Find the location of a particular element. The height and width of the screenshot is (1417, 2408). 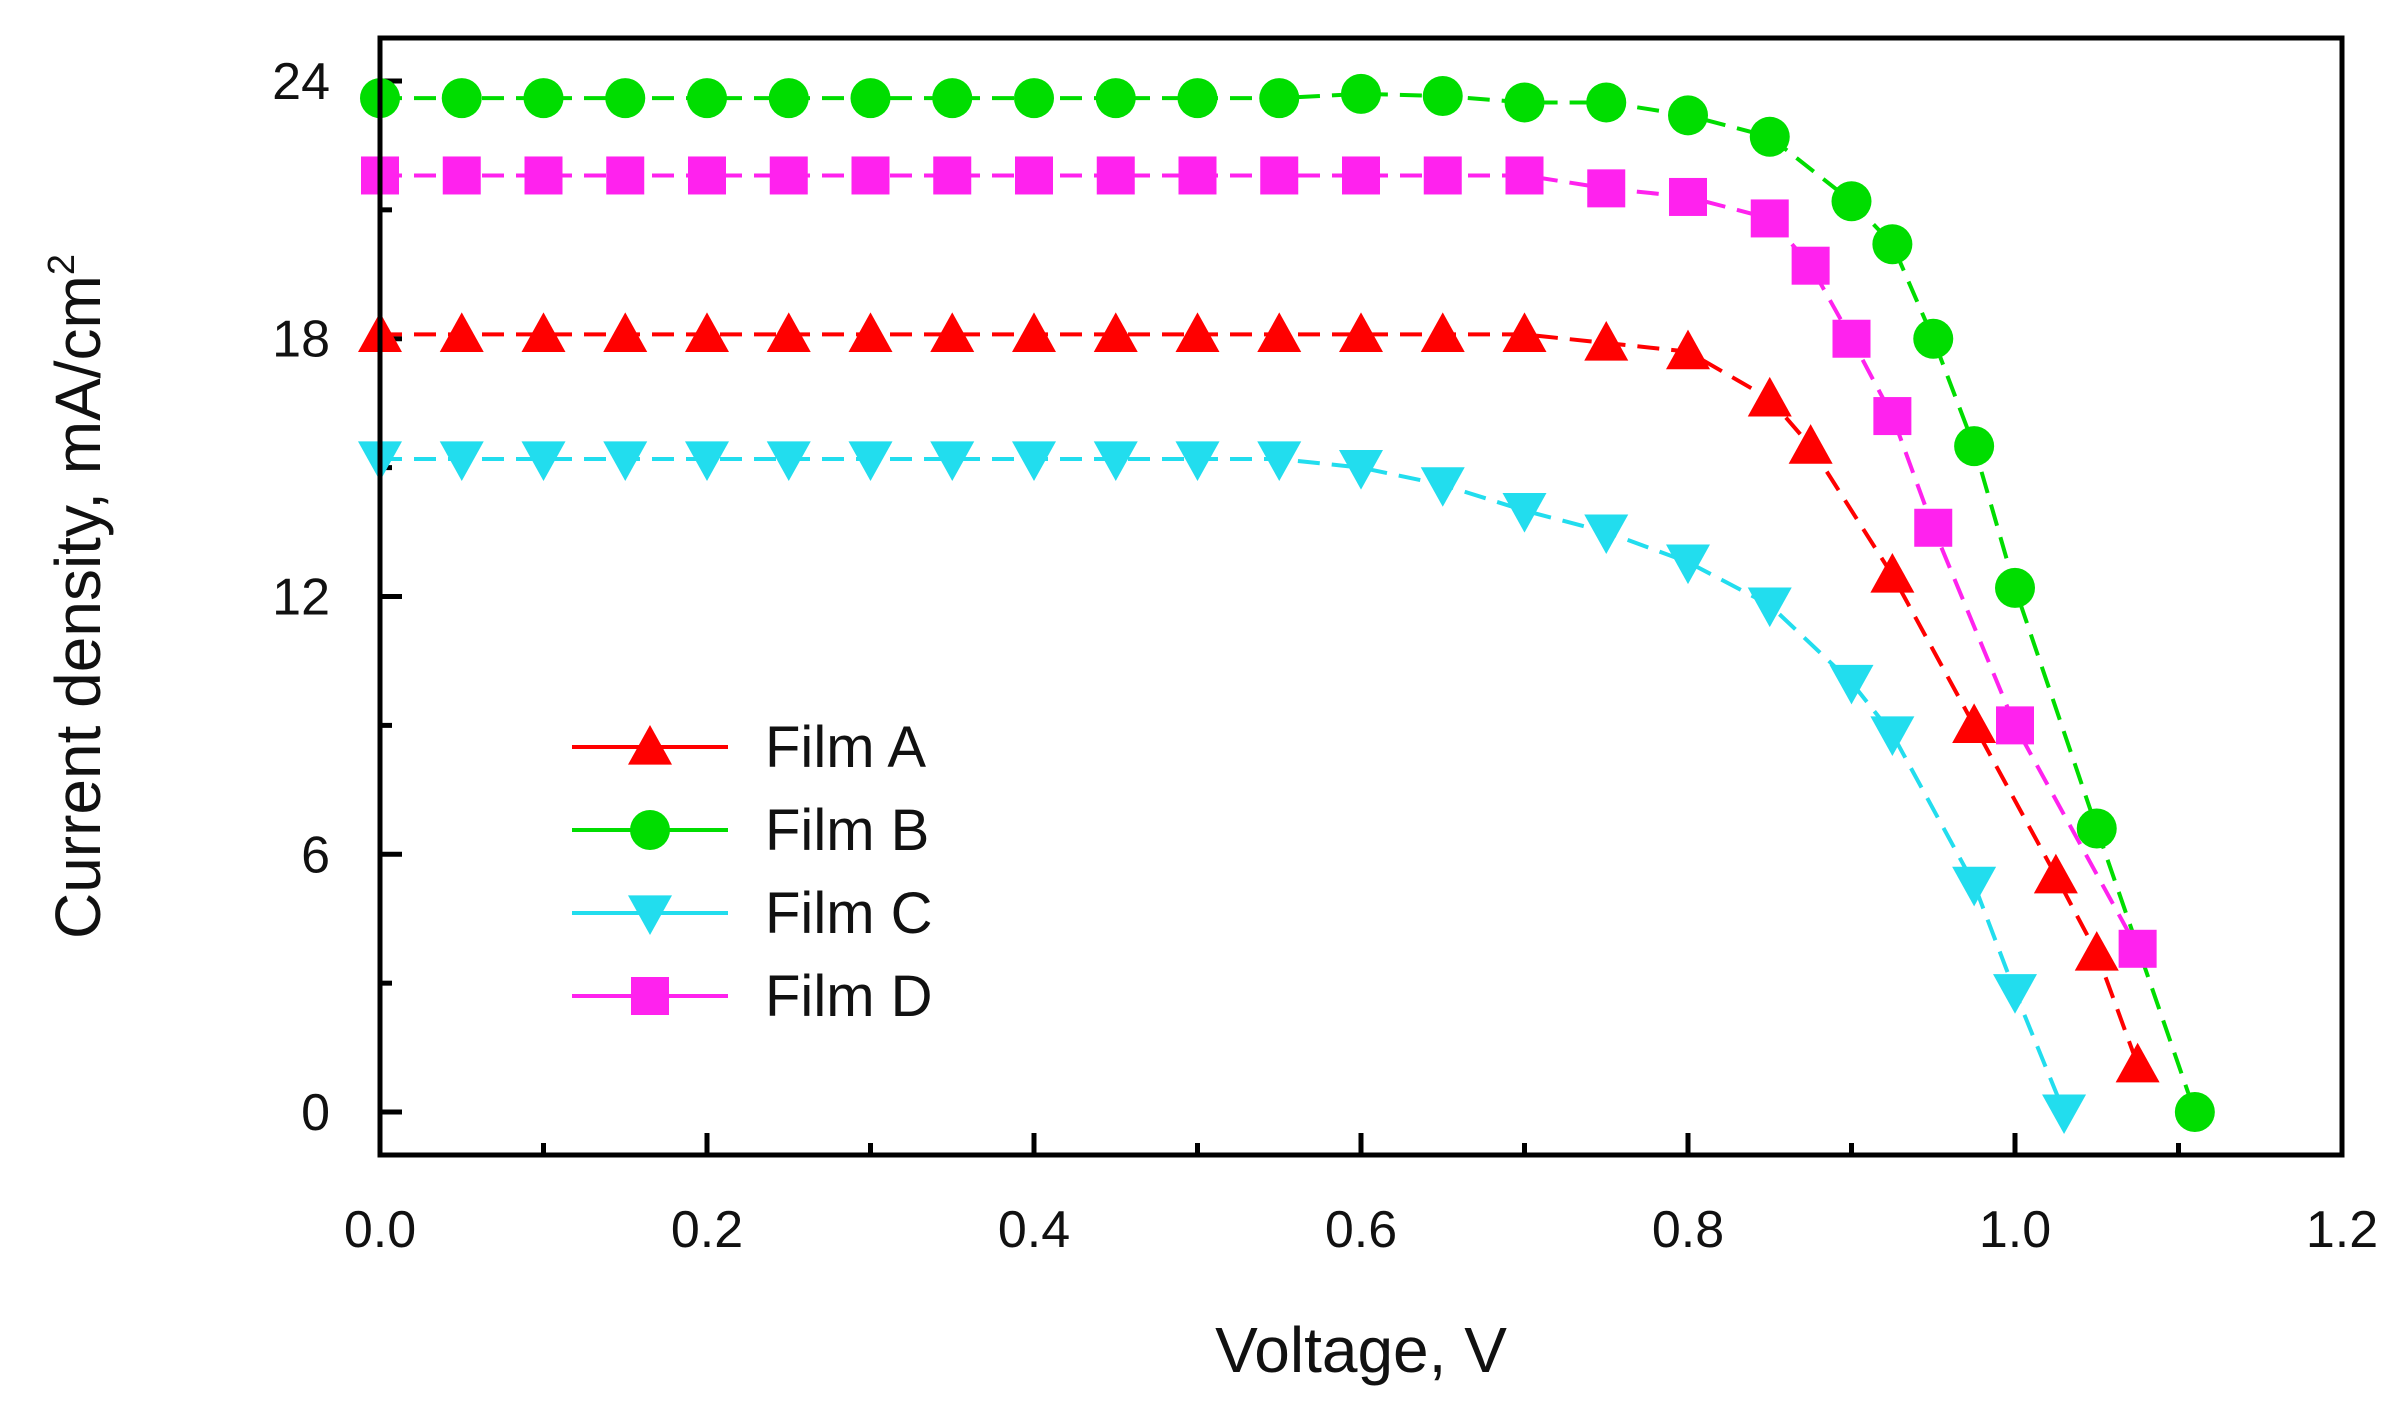

x-tick-label: 0.2 is located at coordinates (707, 1230).